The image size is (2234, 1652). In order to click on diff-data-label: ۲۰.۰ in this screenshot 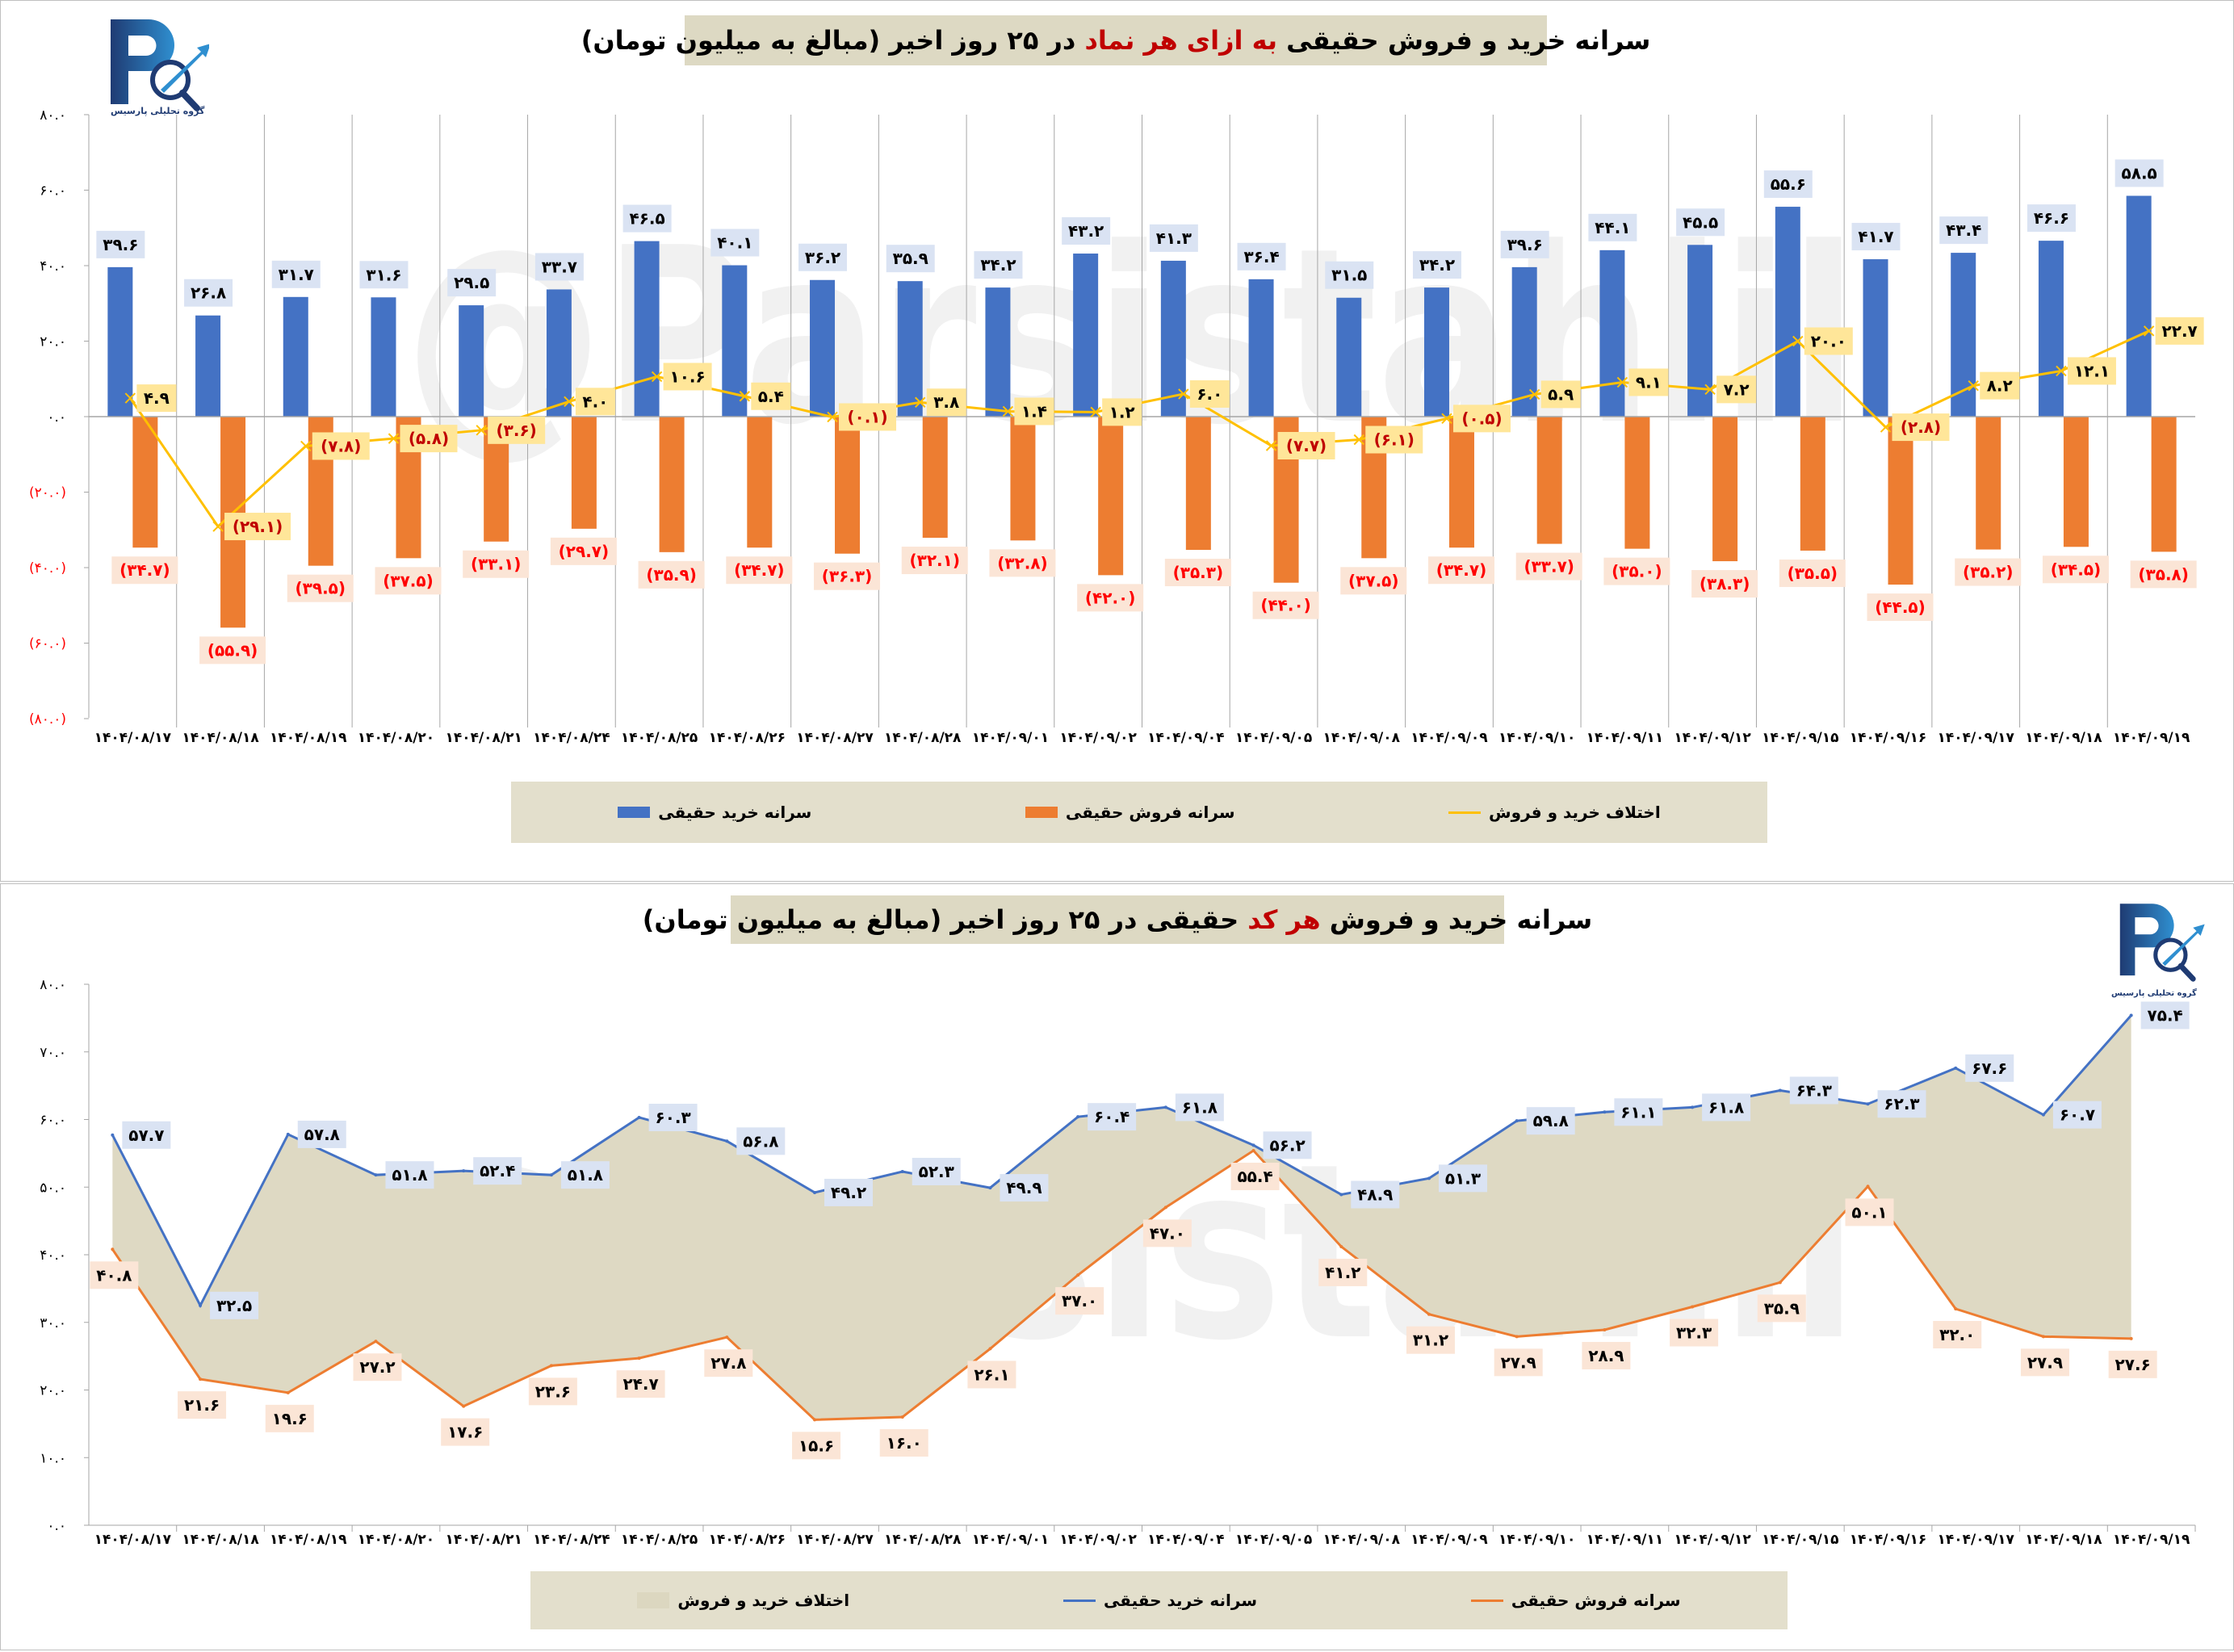, I will do `click(1829, 341)`.